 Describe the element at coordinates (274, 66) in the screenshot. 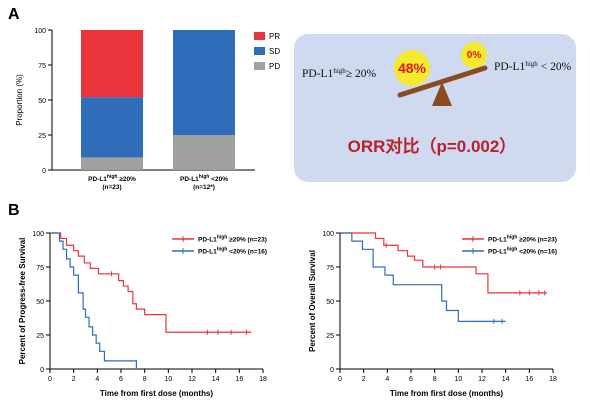

I see `legend-label-pd: PD` at that location.